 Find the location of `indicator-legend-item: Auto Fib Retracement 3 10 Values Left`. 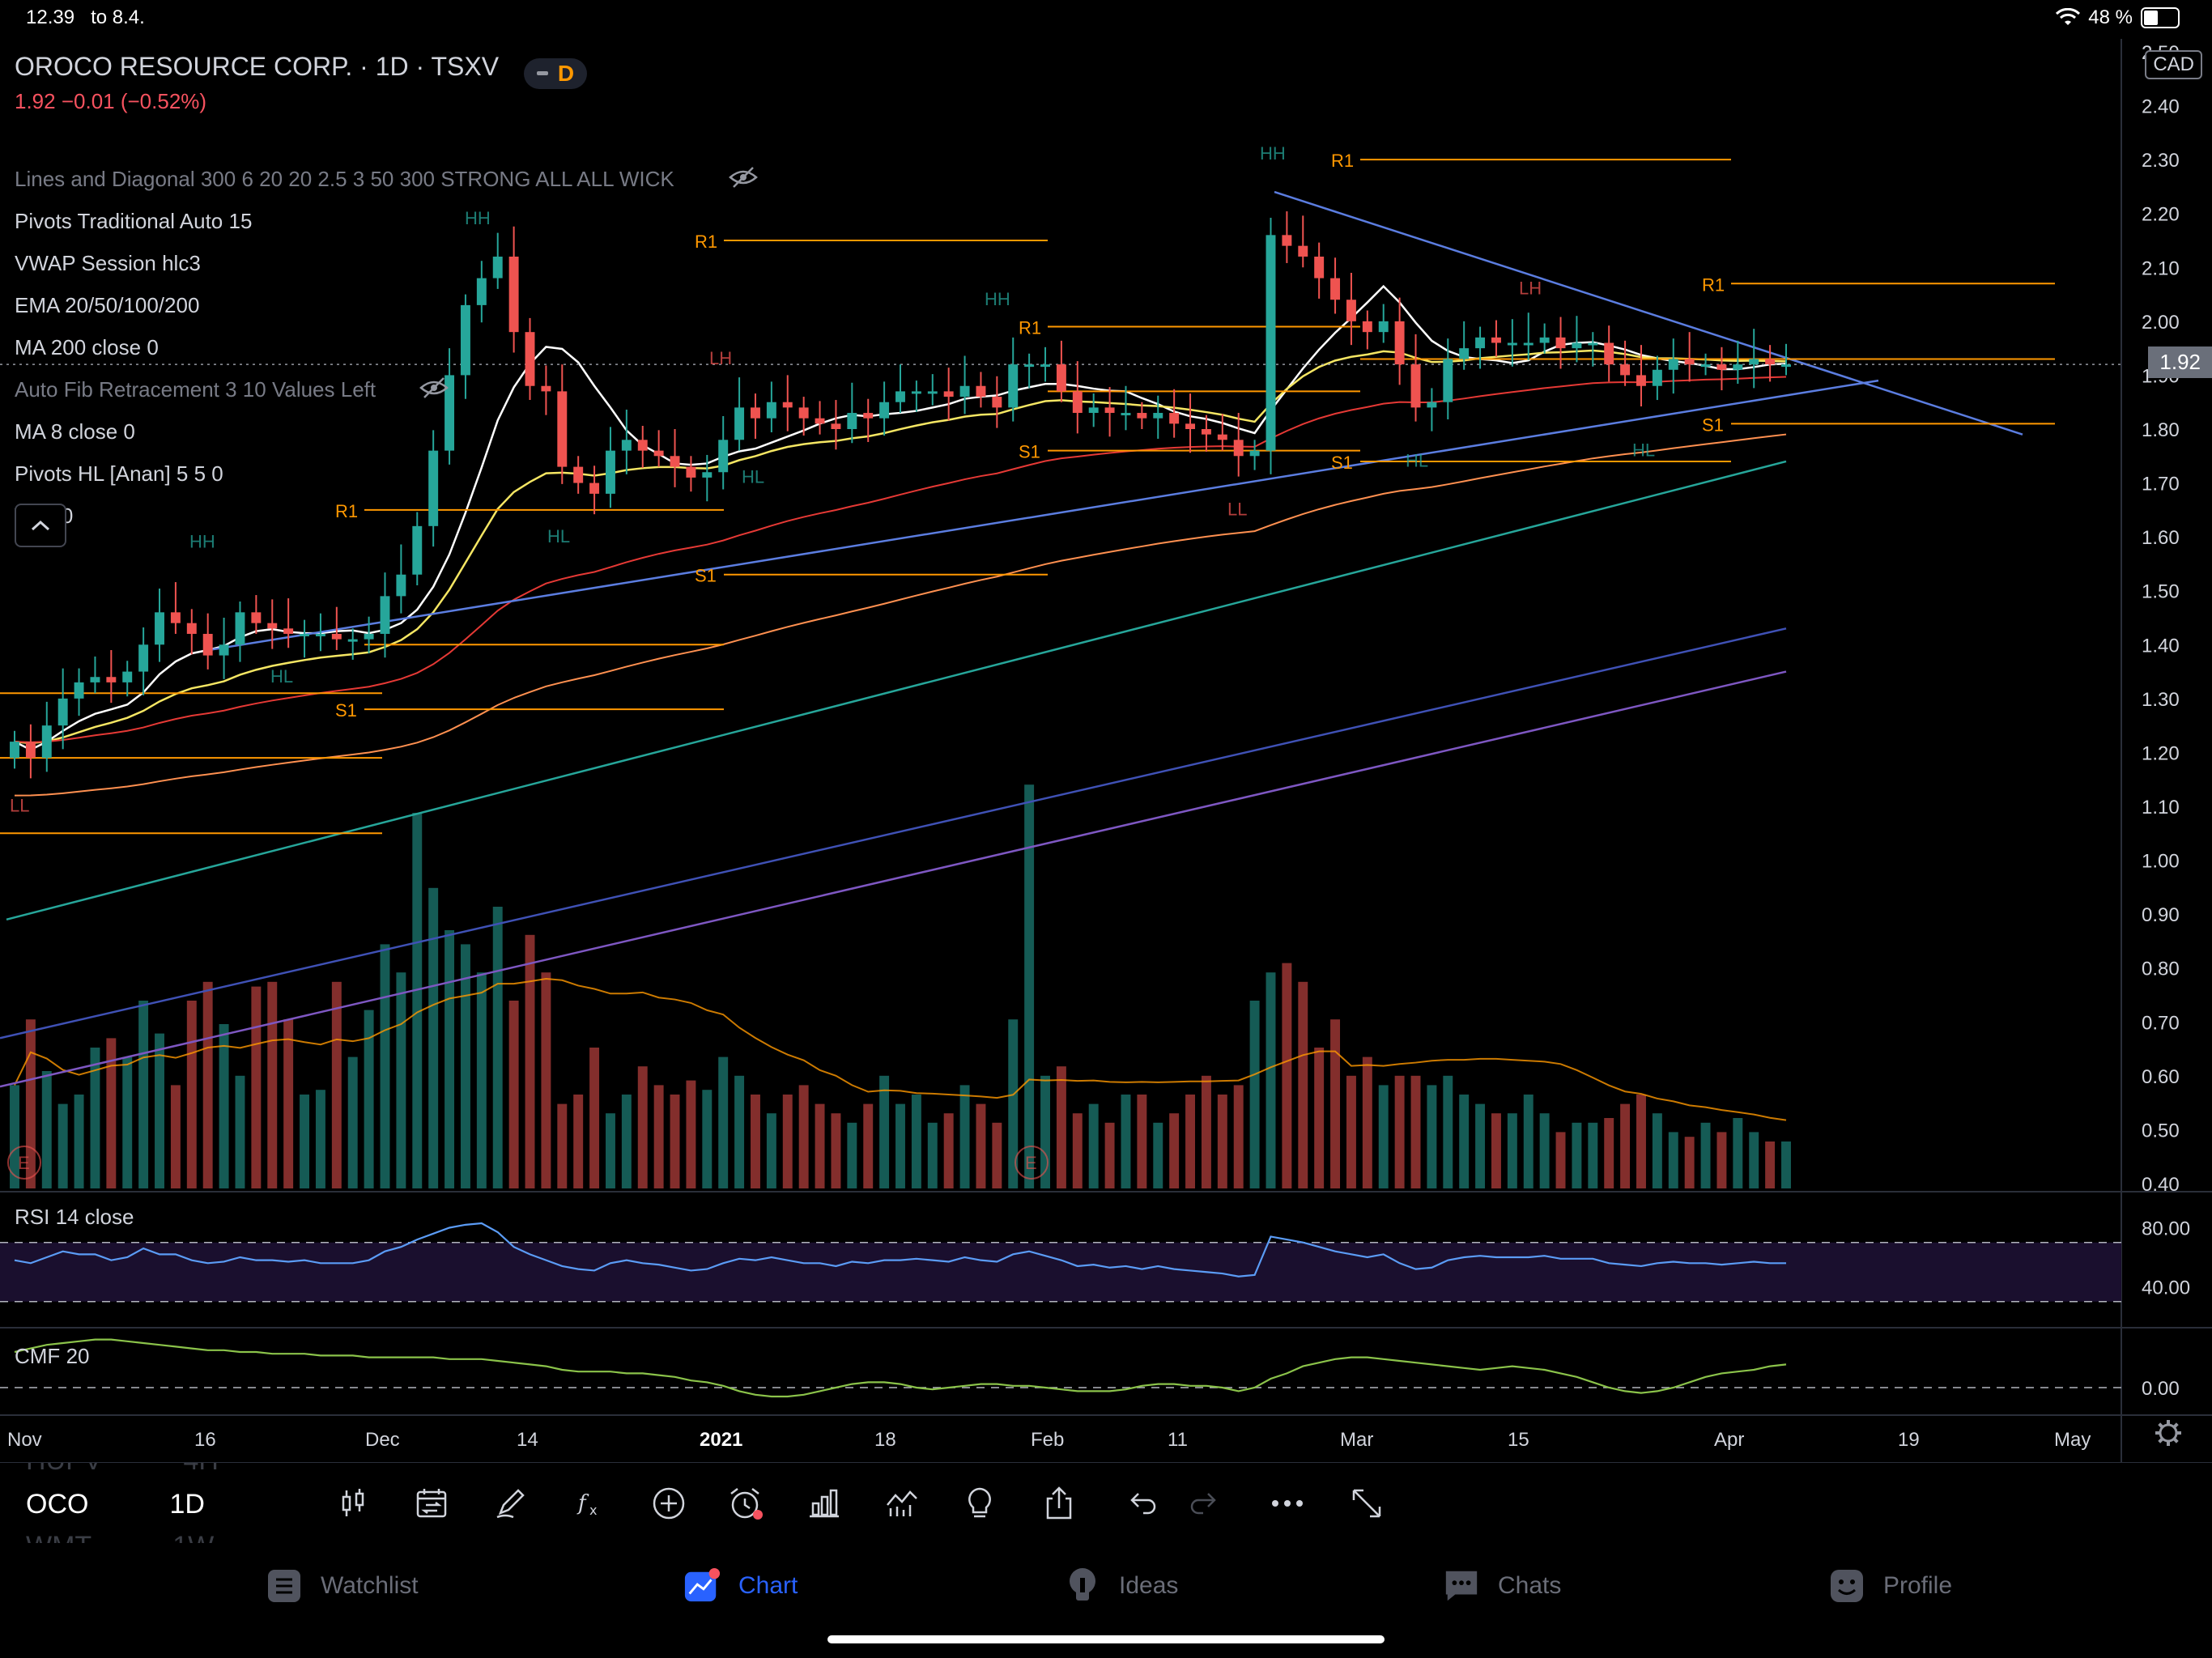

indicator-legend-item: Auto Fib Retracement 3 10 Values Left is located at coordinates (196, 389).